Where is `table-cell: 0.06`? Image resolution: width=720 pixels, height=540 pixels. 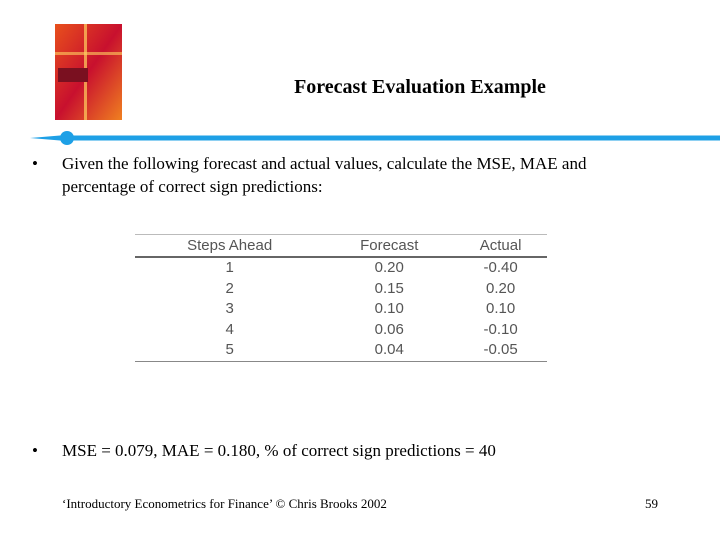 table-cell: 0.06 is located at coordinates (389, 329).